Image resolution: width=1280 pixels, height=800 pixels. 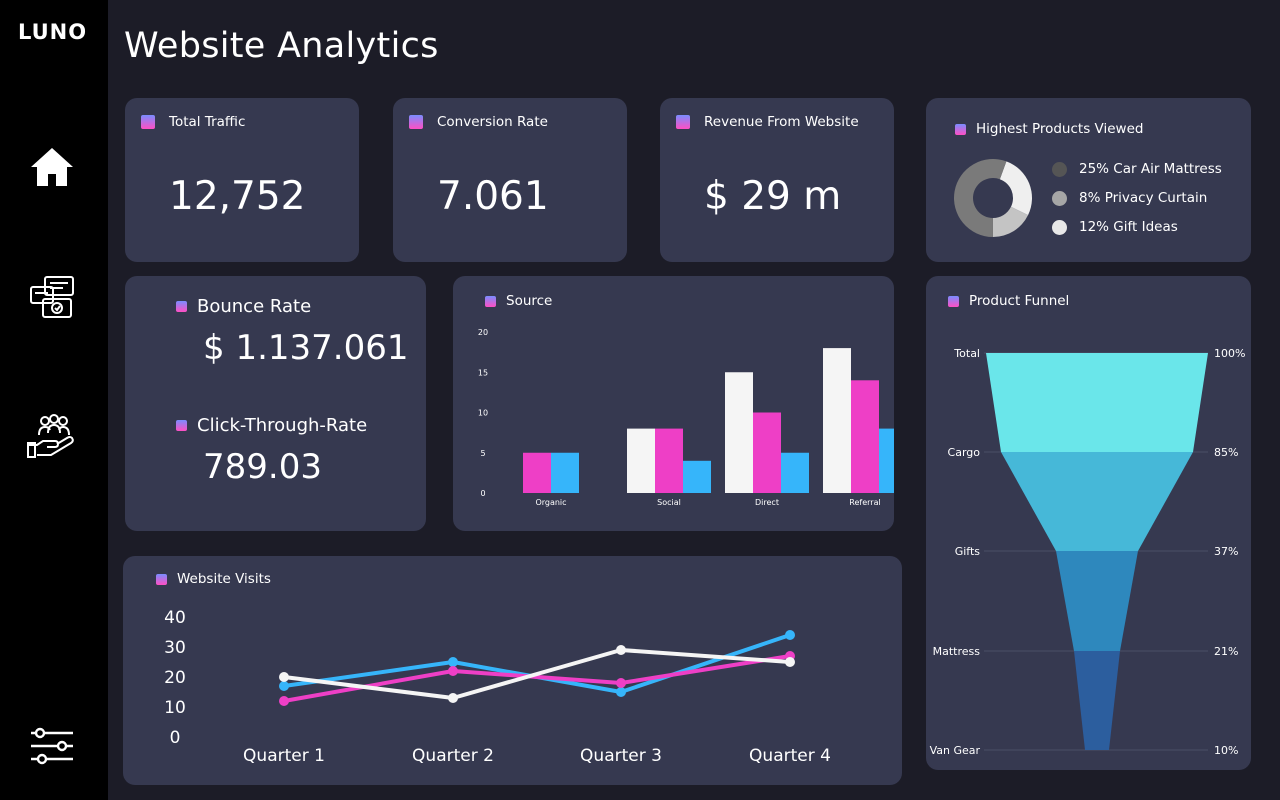 What do you see at coordinates (175, 648) in the screenshot?
I see `y-tick-label: 30` at bounding box center [175, 648].